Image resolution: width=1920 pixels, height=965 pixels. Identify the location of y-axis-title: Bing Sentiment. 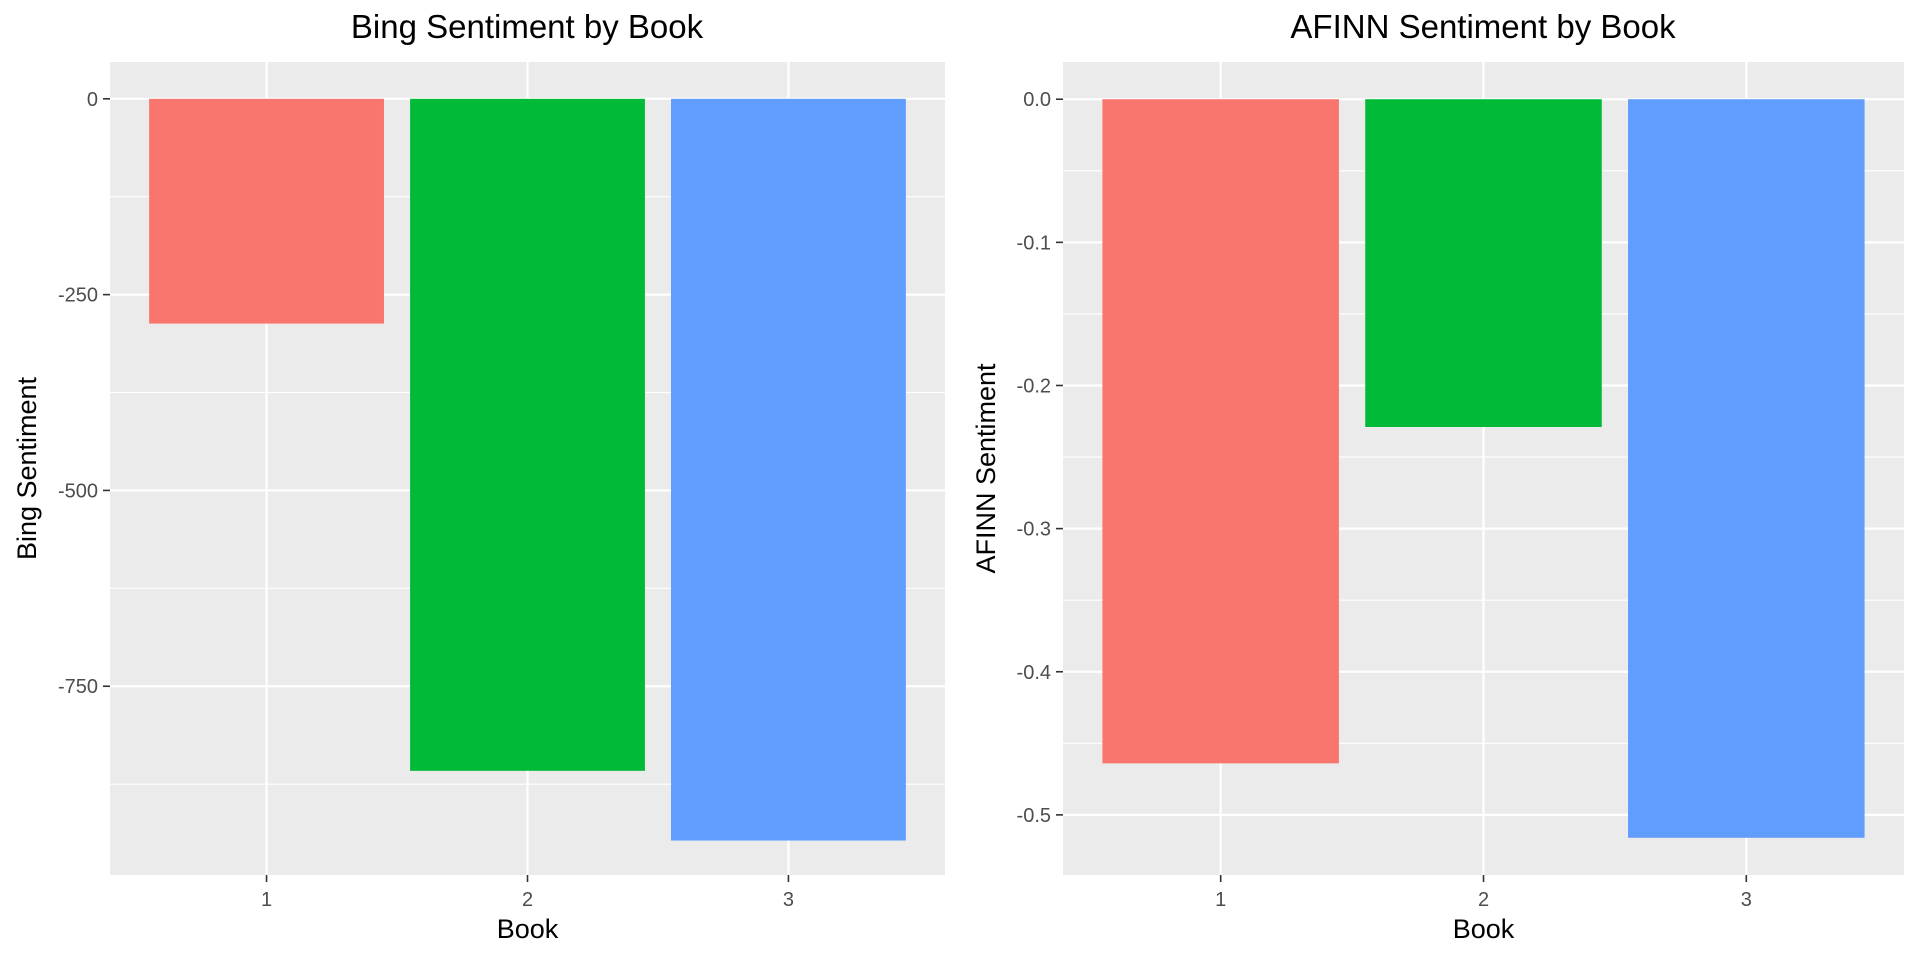
(27, 468).